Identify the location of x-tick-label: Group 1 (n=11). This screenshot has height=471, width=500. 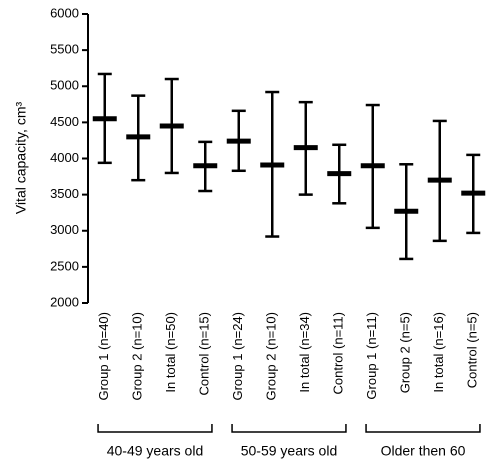
(371, 356).